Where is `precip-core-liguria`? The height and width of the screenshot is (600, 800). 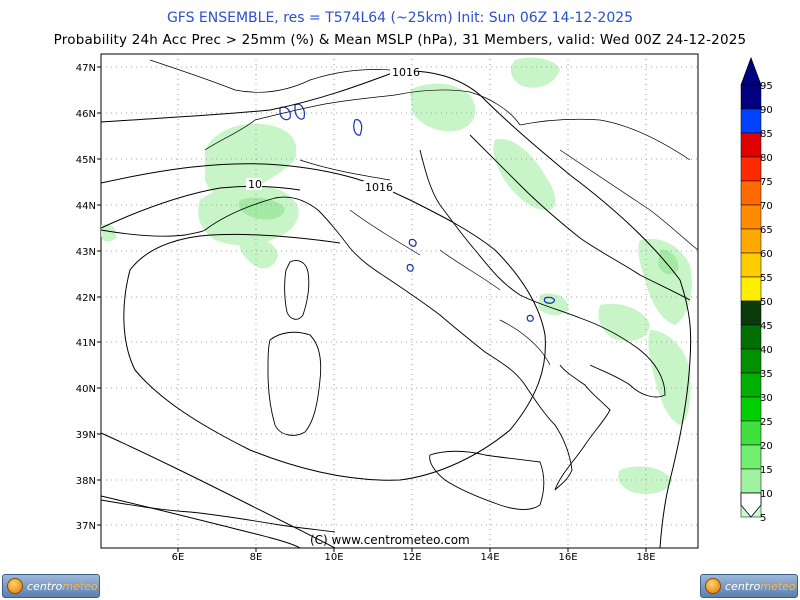 precip-core-liguria is located at coordinates (261, 208).